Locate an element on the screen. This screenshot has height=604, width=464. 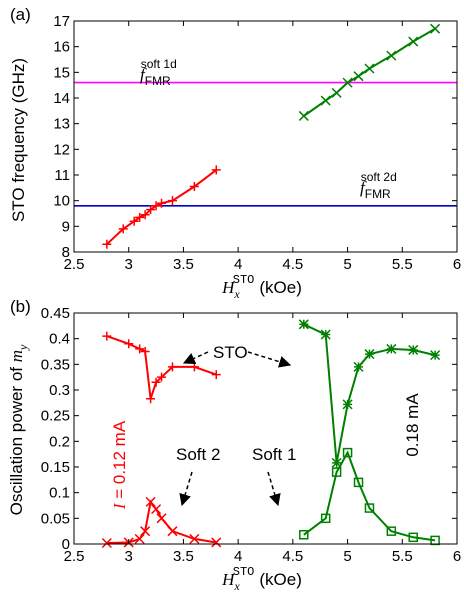
panel-b-xlabel: HxSTO (kOe) is located at coordinates (261, 579).